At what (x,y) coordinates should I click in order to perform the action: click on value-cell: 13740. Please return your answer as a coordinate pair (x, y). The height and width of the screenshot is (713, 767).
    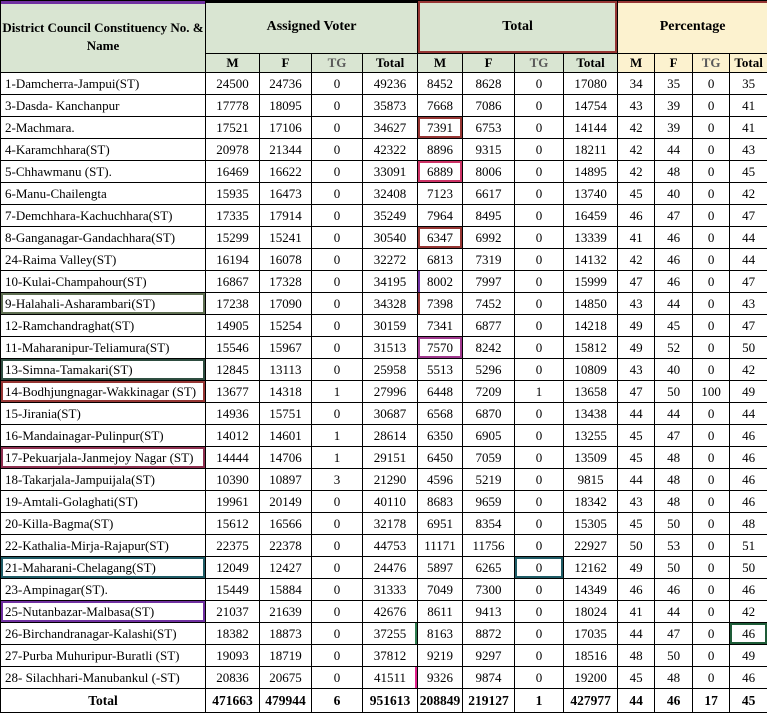
    Looking at the image, I should click on (591, 194).